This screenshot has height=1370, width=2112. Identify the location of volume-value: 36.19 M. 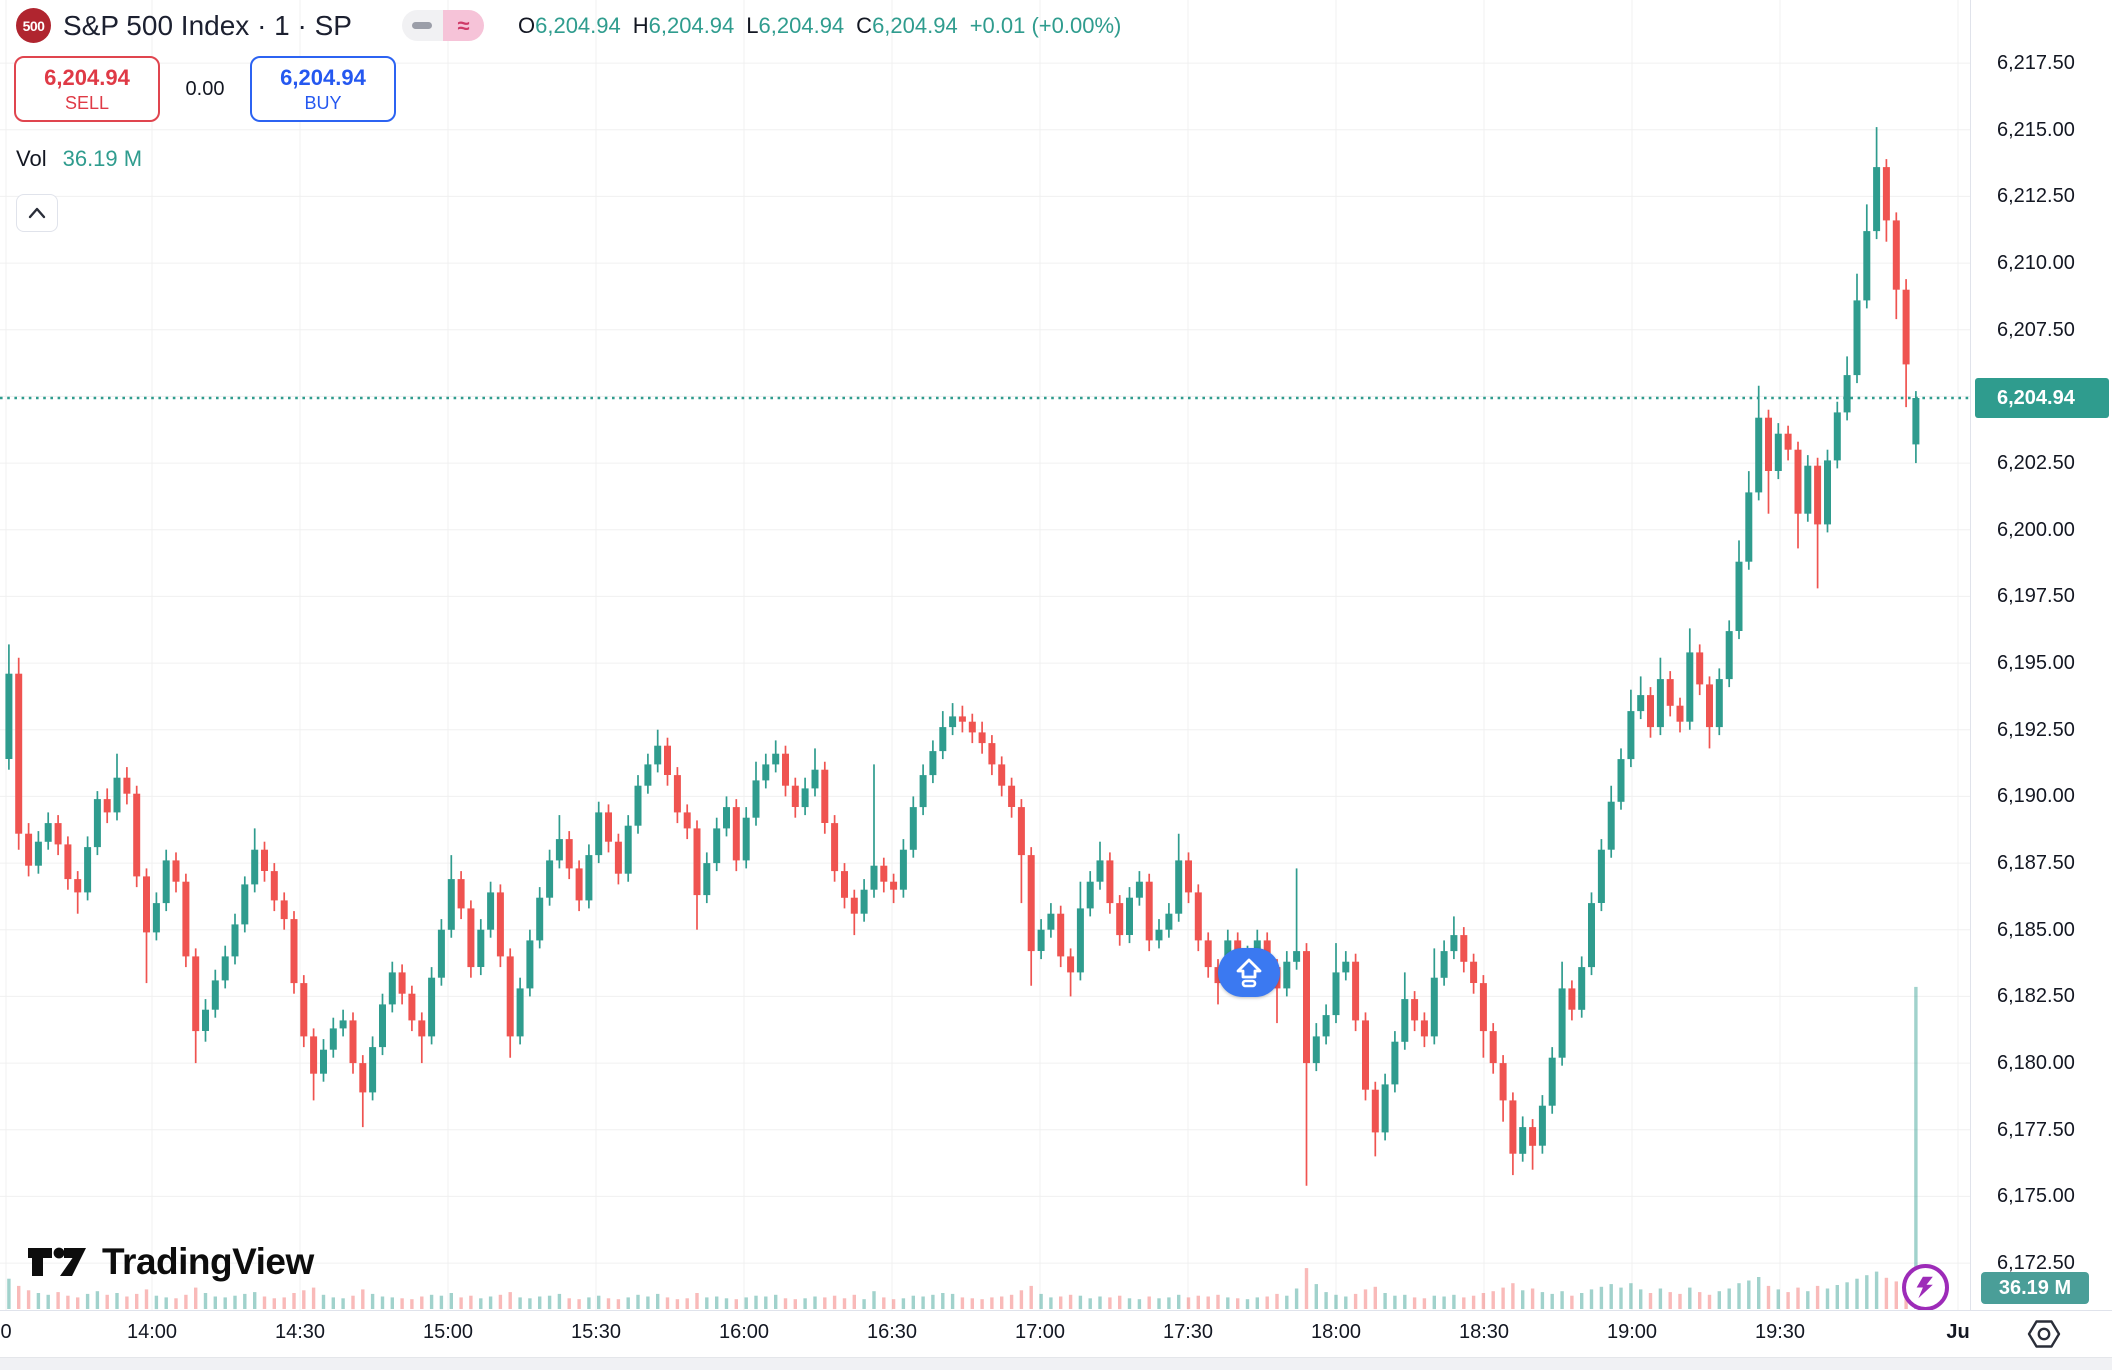
(102, 158).